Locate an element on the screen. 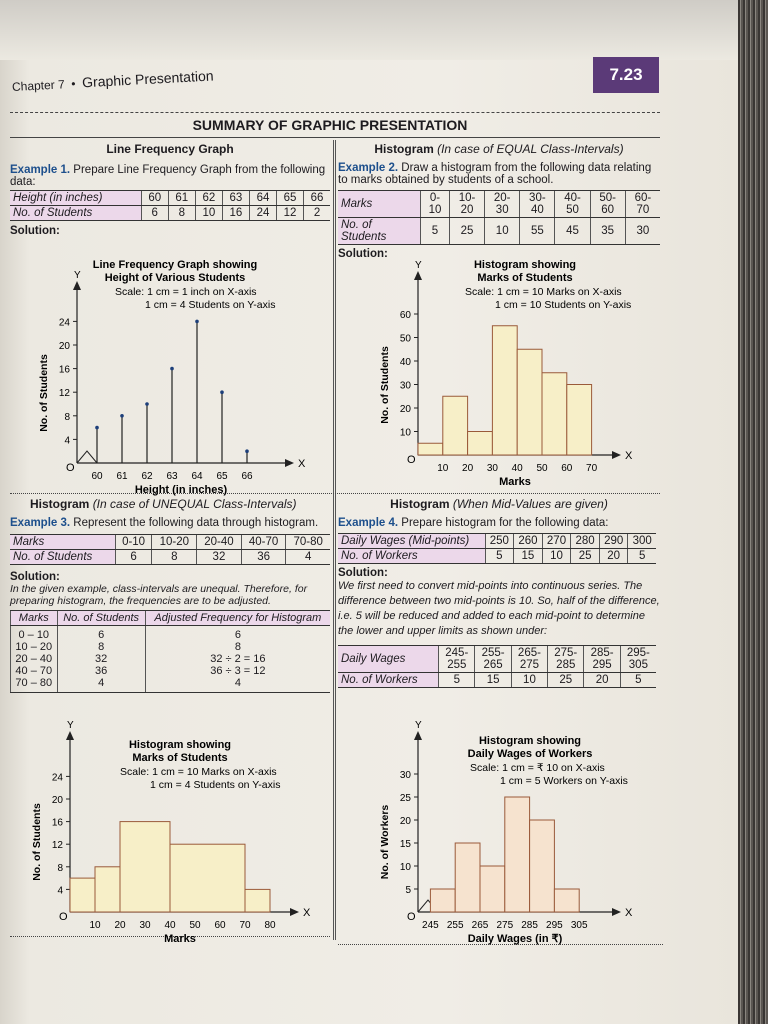 This screenshot has height=1024, width=768. page-shadow is located at coordinates (369, 30).